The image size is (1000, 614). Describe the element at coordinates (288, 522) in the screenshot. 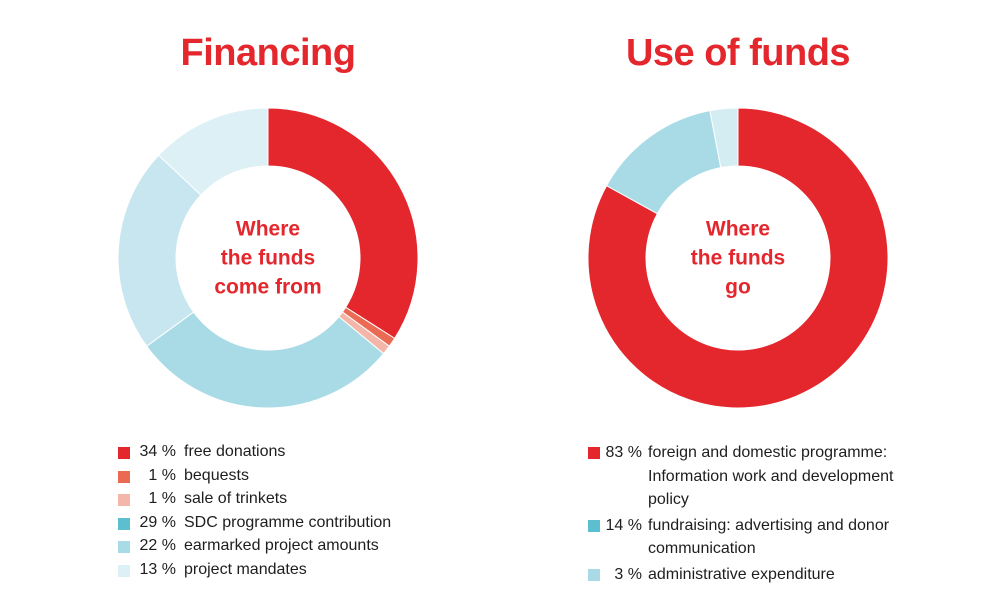

I see `legend-label: SDC programme contribution` at that location.